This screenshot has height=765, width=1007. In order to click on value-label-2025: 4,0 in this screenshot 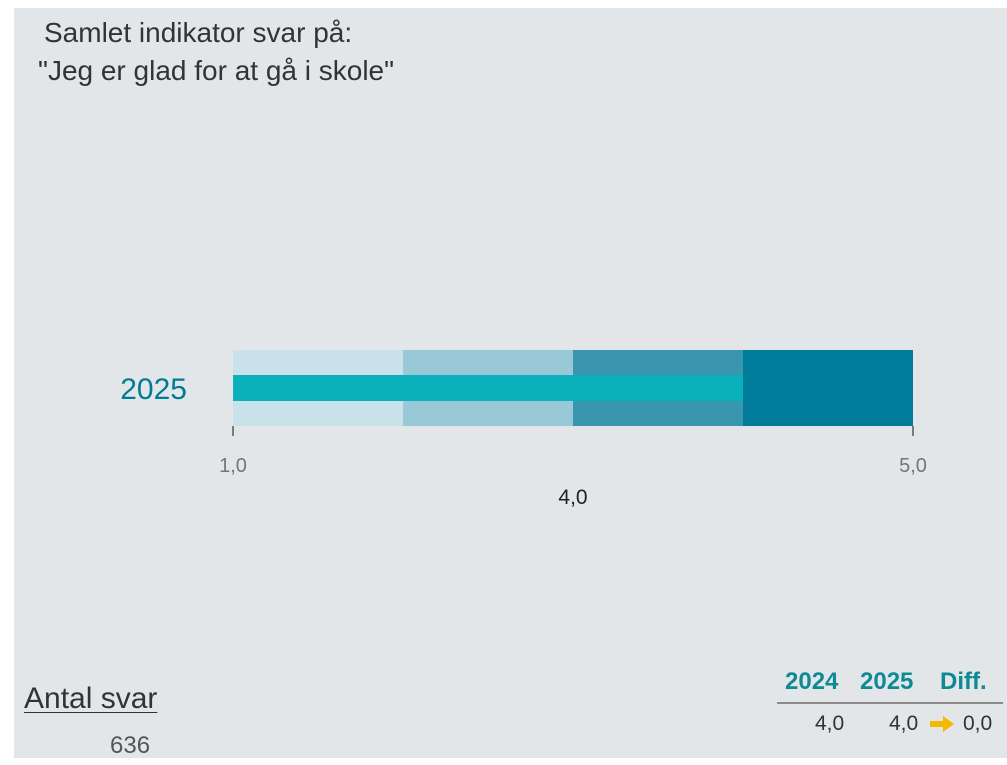, I will do `click(572, 497)`.